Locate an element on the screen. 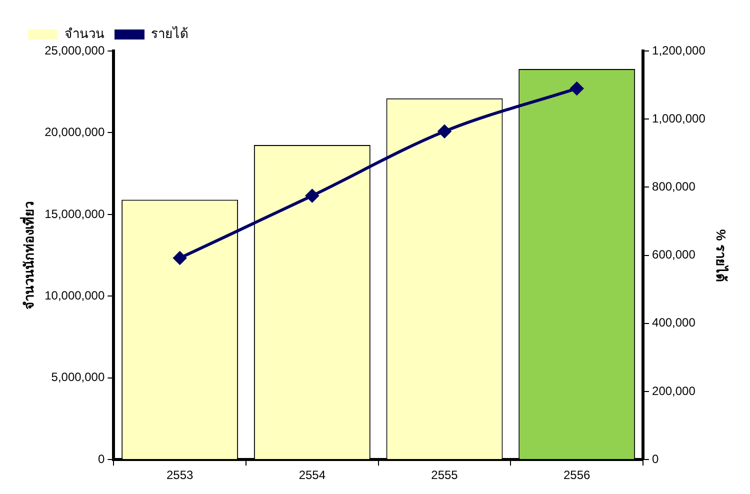 The height and width of the screenshot is (494, 750). y-tick-label: 20,000,000 is located at coordinates (74, 132).